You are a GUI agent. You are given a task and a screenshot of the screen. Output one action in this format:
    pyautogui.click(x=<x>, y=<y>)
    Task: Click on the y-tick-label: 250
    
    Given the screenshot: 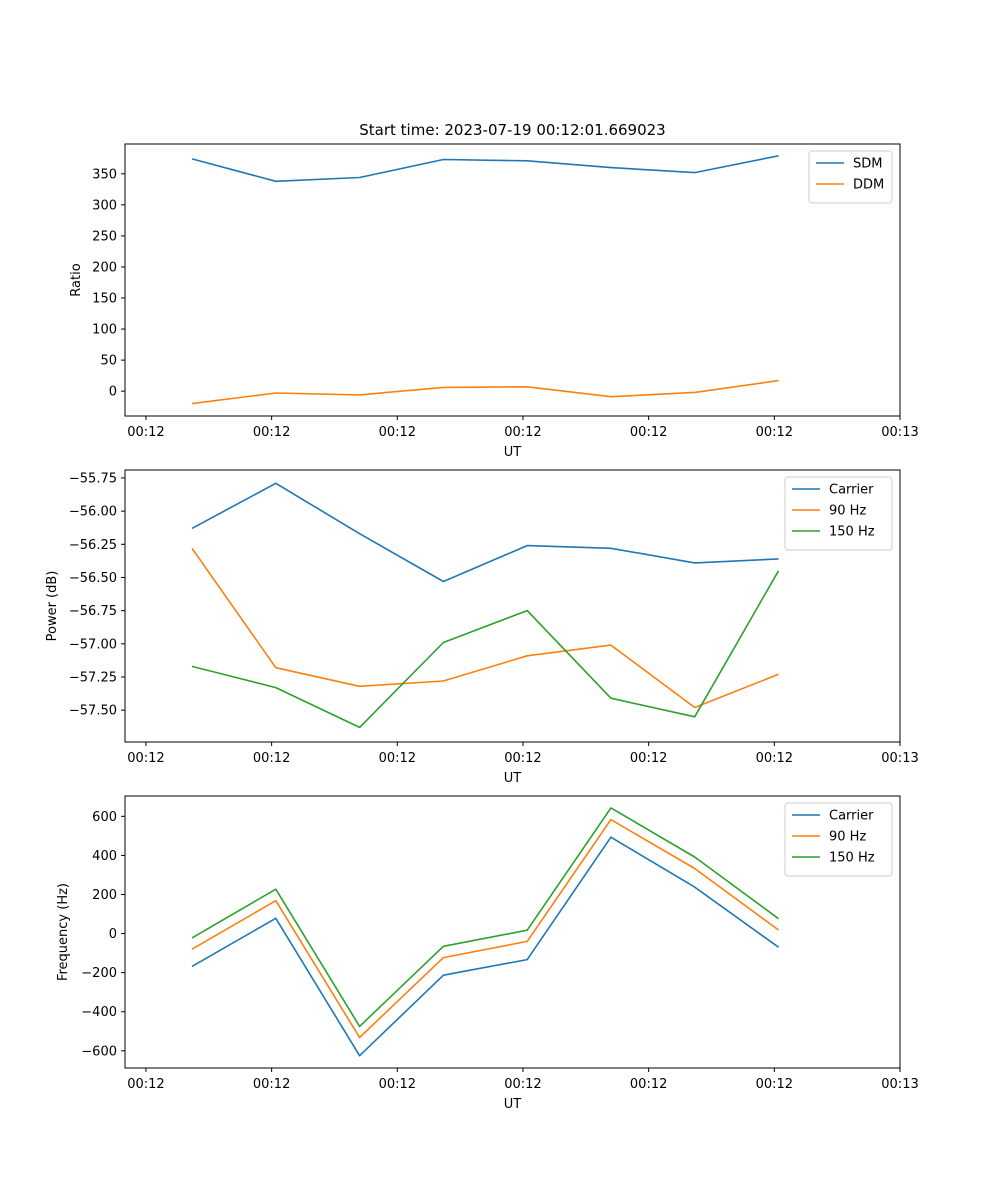 What is the action you would take?
    pyautogui.click(x=104, y=236)
    